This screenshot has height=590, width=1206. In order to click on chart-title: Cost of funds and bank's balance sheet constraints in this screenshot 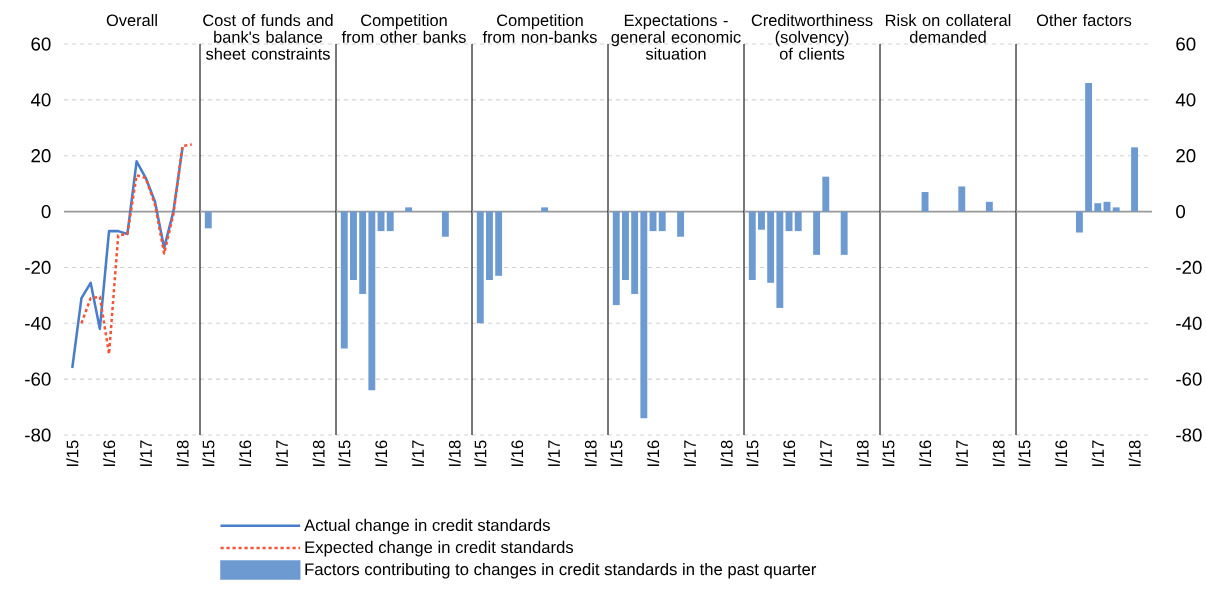, I will do `click(268, 37)`.